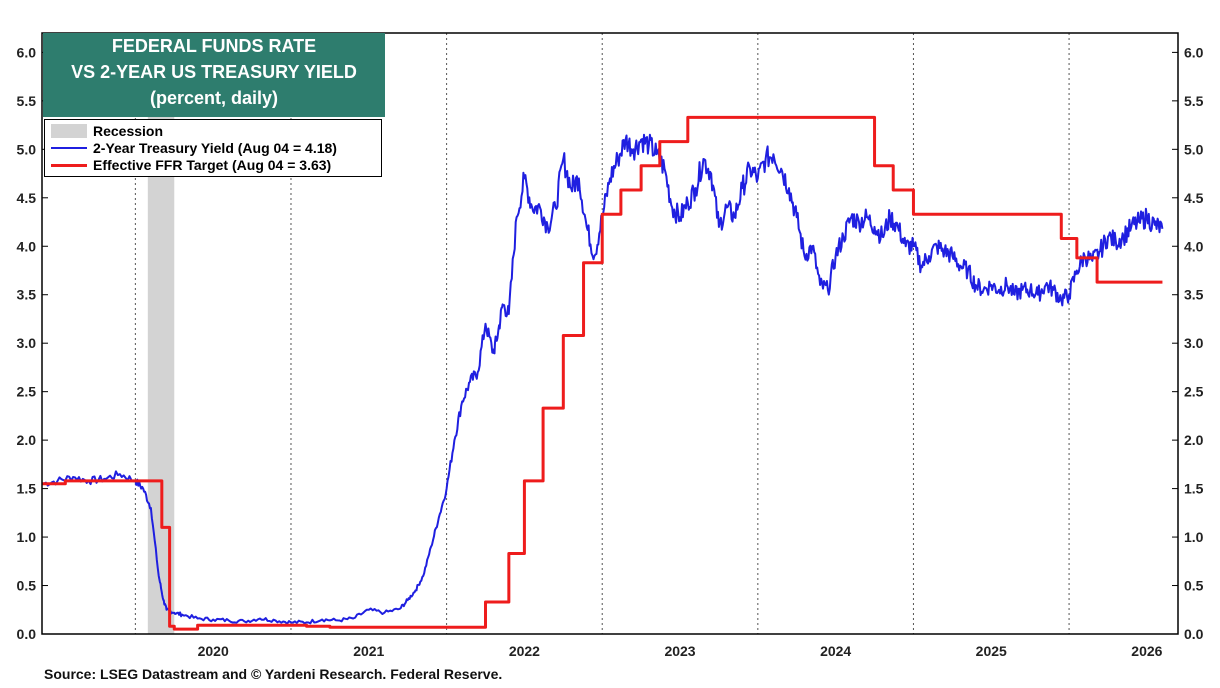 This screenshot has width=1220, height=688. Describe the element at coordinates (1194, 52) in the screenshot. I see `y-tick-label-right: 6.0` at that location.